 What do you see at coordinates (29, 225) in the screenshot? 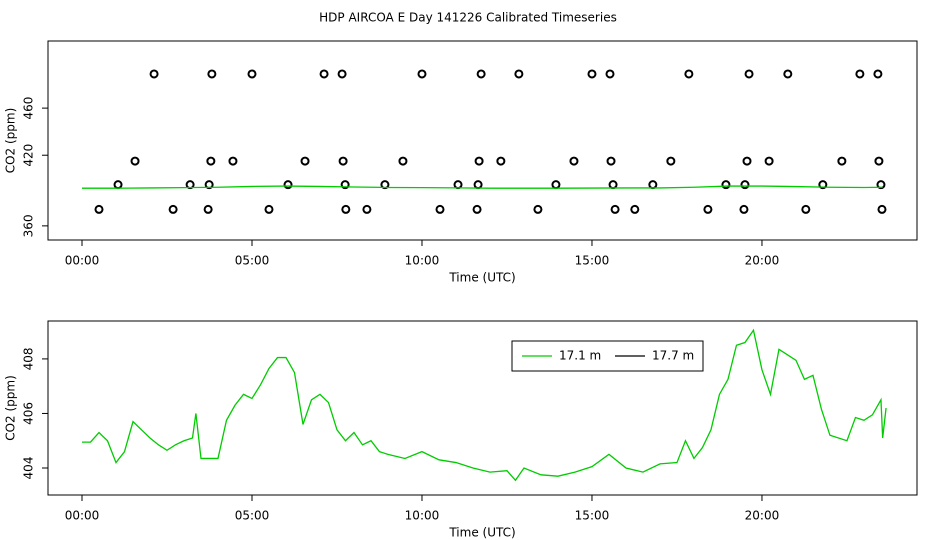
I see `y-tick-label: 360` at bounding box center [29, 225].